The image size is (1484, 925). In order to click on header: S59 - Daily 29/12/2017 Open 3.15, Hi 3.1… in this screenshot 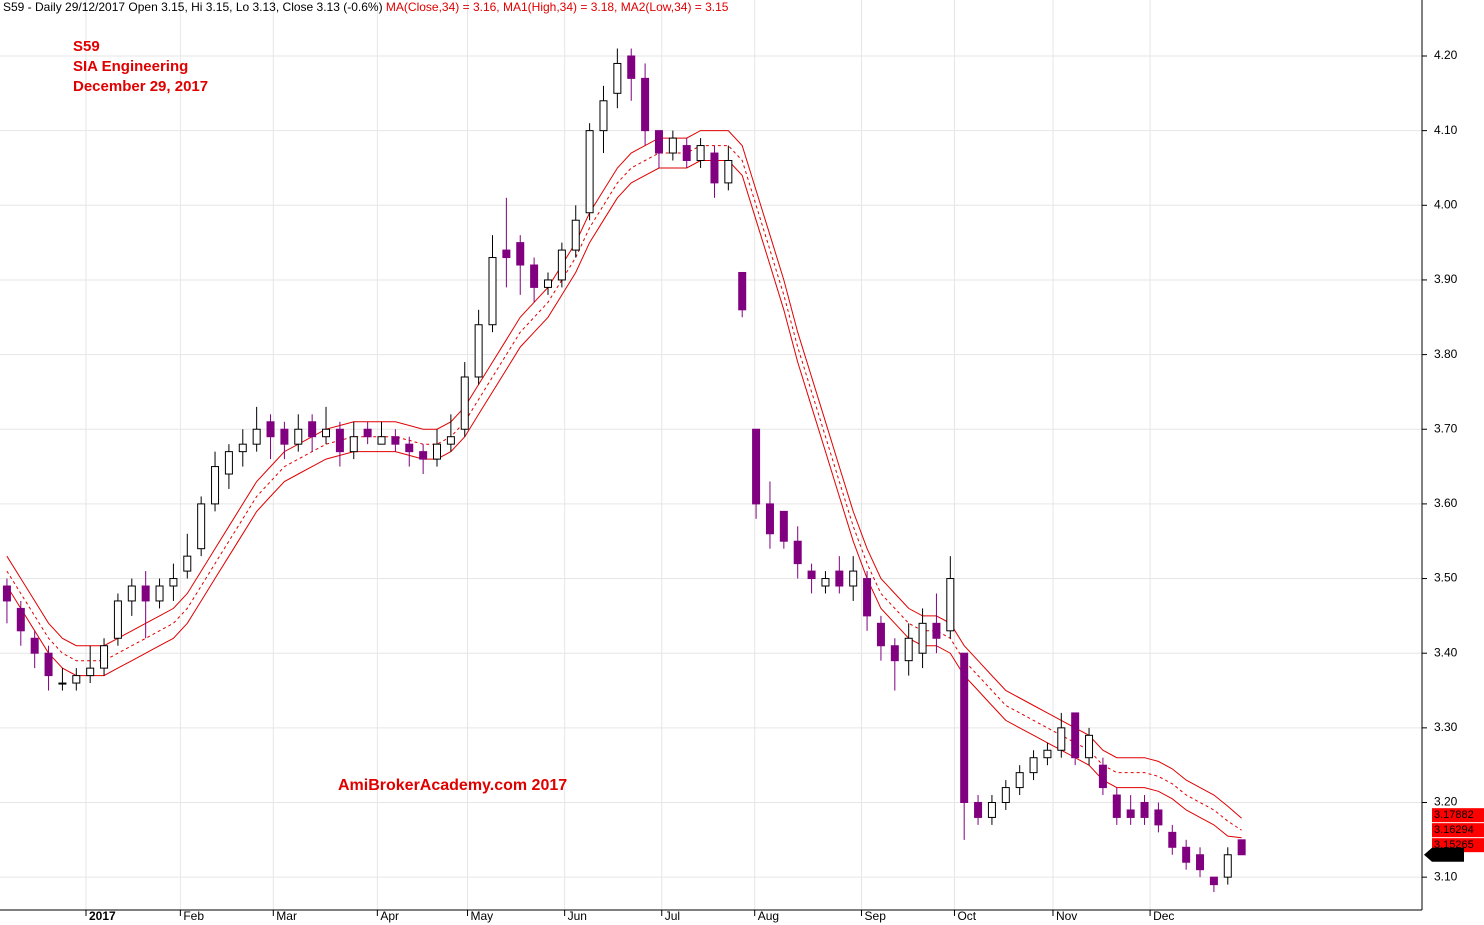, I will do `click(366, 7)`.